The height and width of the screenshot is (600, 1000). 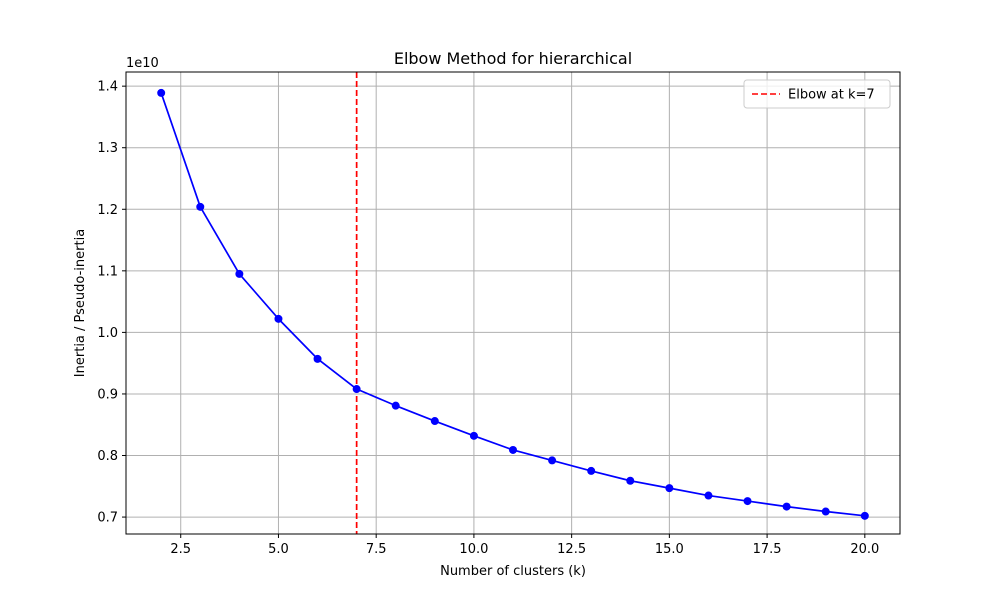 I want to click on x-tick-label: 7.5, so click(x=376, y=549).